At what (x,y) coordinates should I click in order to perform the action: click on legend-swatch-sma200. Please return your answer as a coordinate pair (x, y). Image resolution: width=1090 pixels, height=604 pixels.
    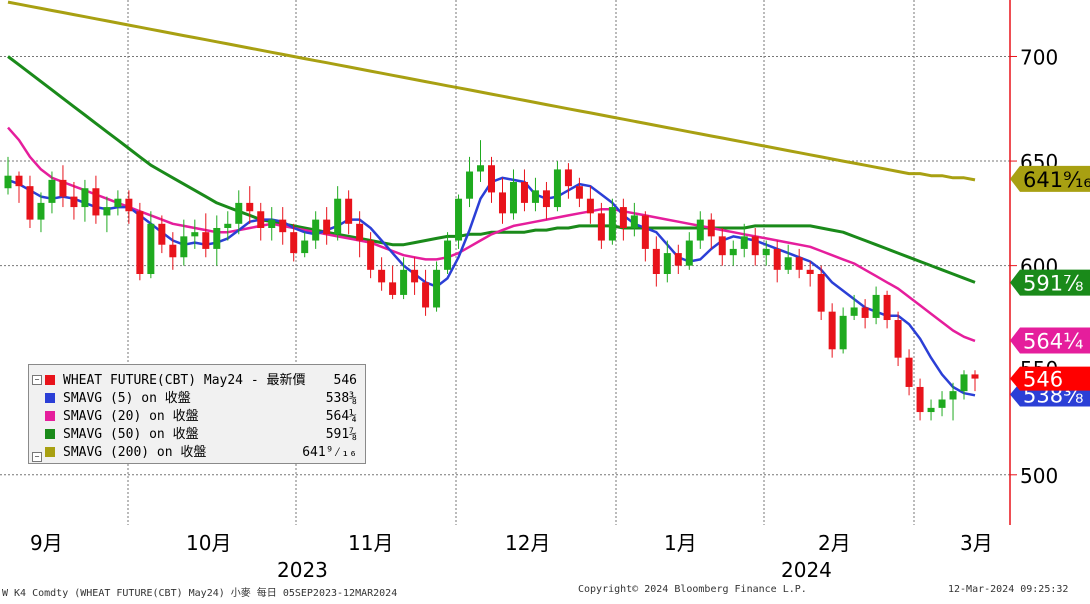
    Looking at the image, I should click on (50, 452).